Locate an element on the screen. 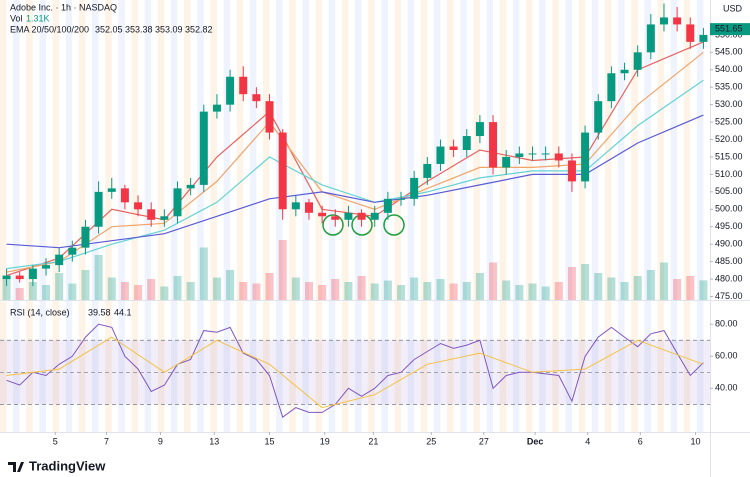  circle is located at coordinates (394, 225).